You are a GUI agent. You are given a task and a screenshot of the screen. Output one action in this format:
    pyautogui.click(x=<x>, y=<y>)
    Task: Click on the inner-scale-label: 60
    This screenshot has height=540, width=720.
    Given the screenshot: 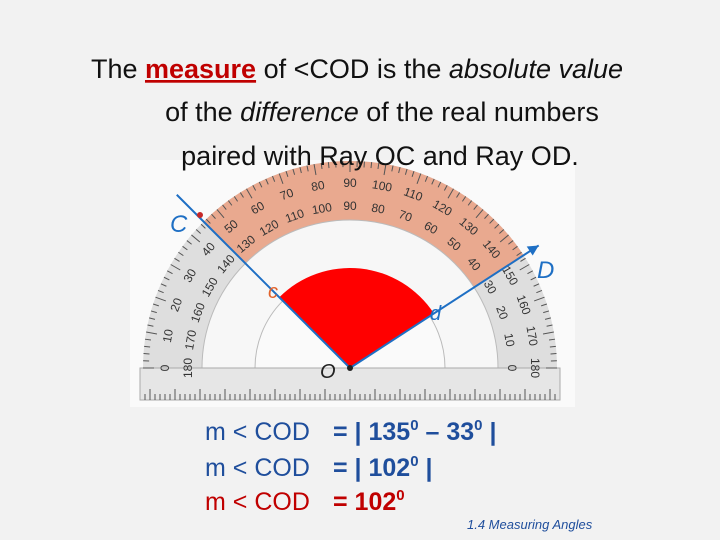 What is the action you would take?
    pyautogui.click(x=431, y=227)
    